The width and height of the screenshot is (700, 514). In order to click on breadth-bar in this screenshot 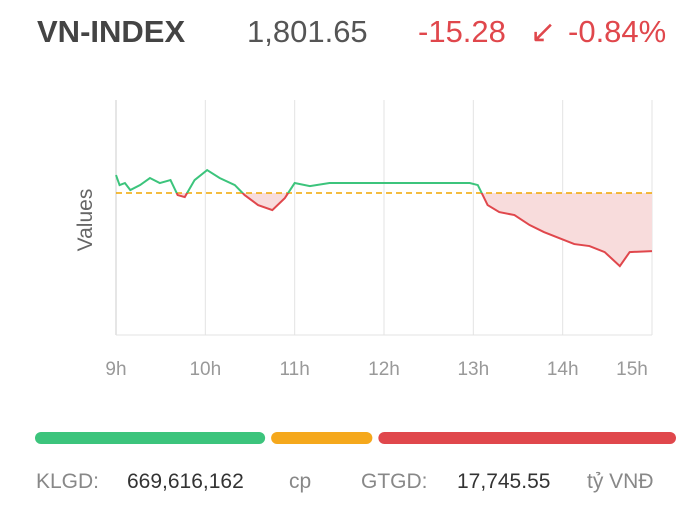, I will do `click(355, 438)`.